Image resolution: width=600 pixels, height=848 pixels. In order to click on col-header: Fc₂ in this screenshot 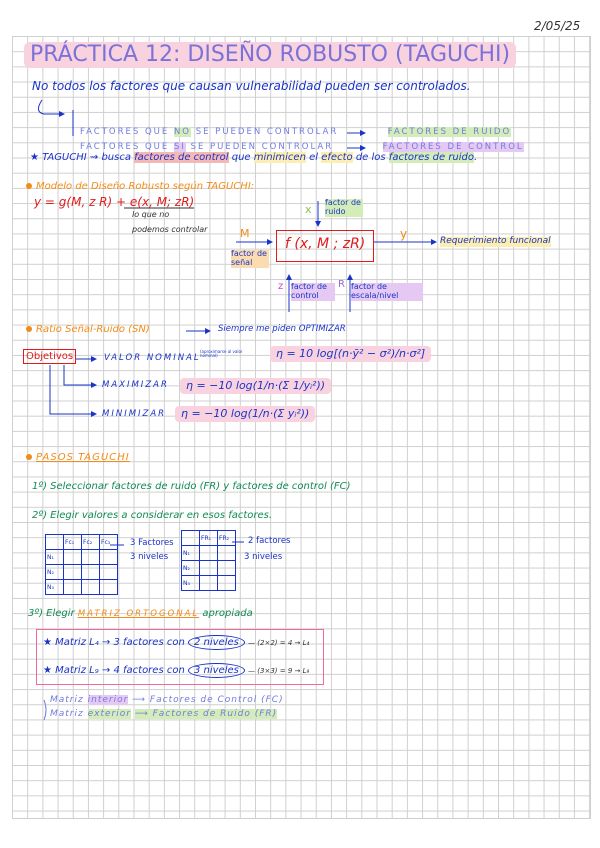, I will do `click(90, 542)`.